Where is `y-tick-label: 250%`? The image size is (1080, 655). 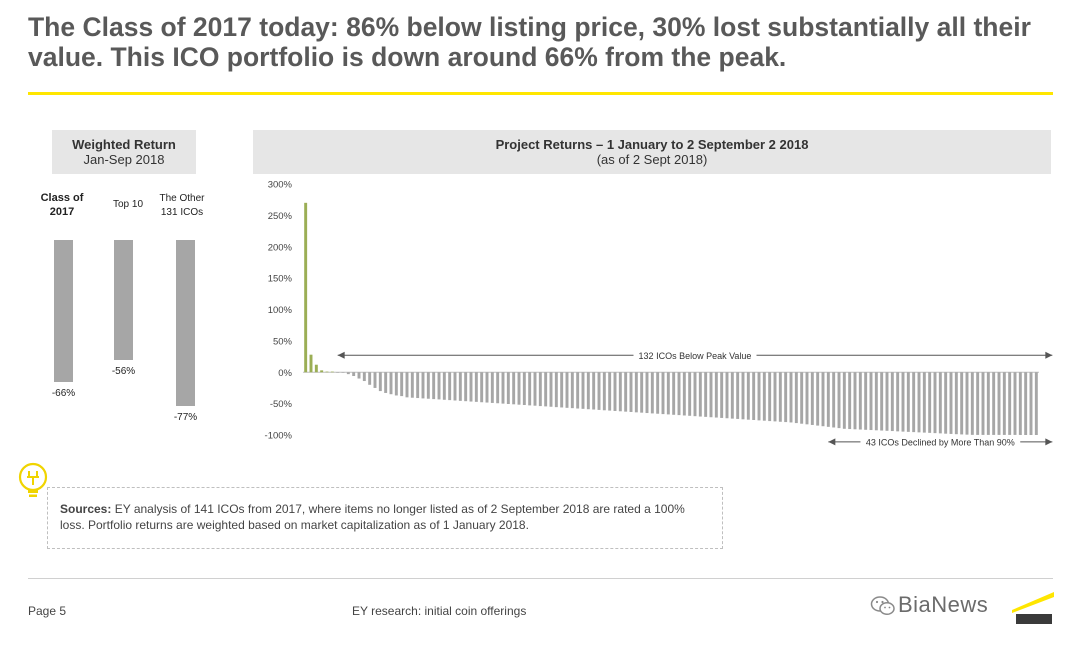
y-tick-label: 250% is located at coordinates (280, 216).